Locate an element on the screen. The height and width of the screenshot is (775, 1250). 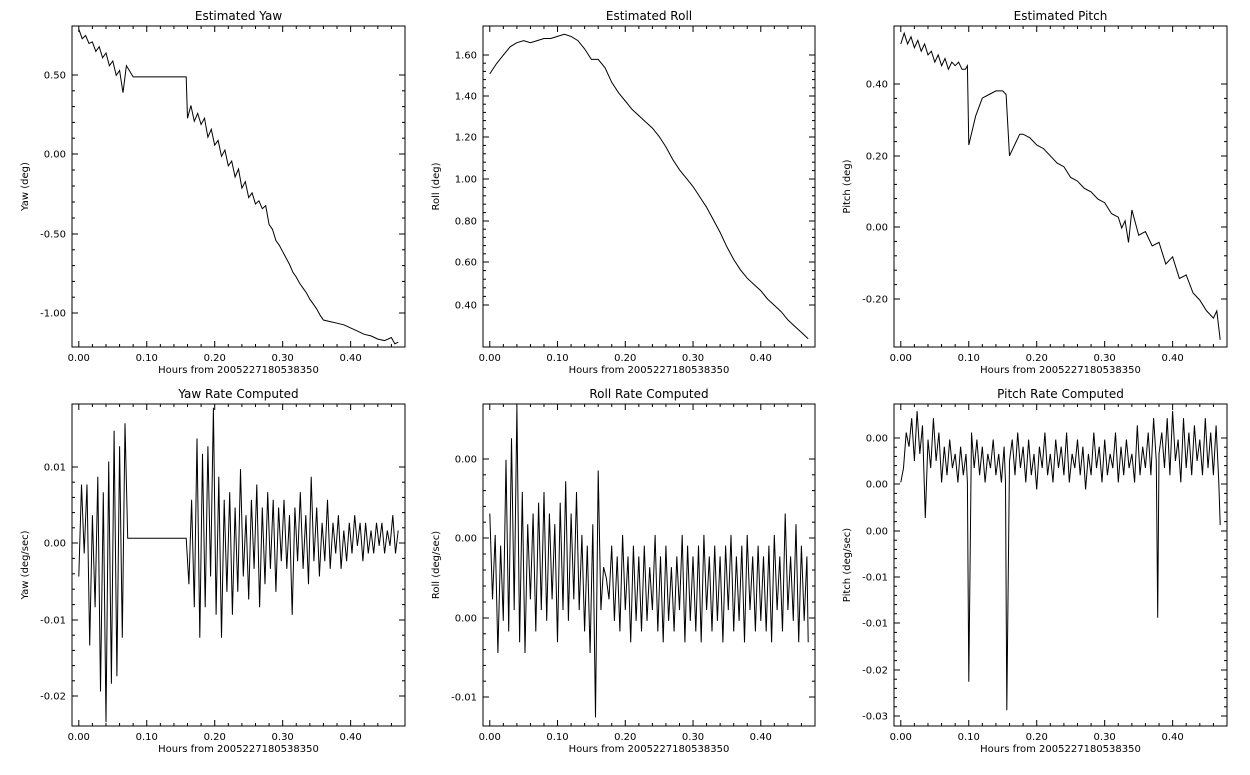
chart-title: Estimated Pitch is located at coordinates (1061, 16).